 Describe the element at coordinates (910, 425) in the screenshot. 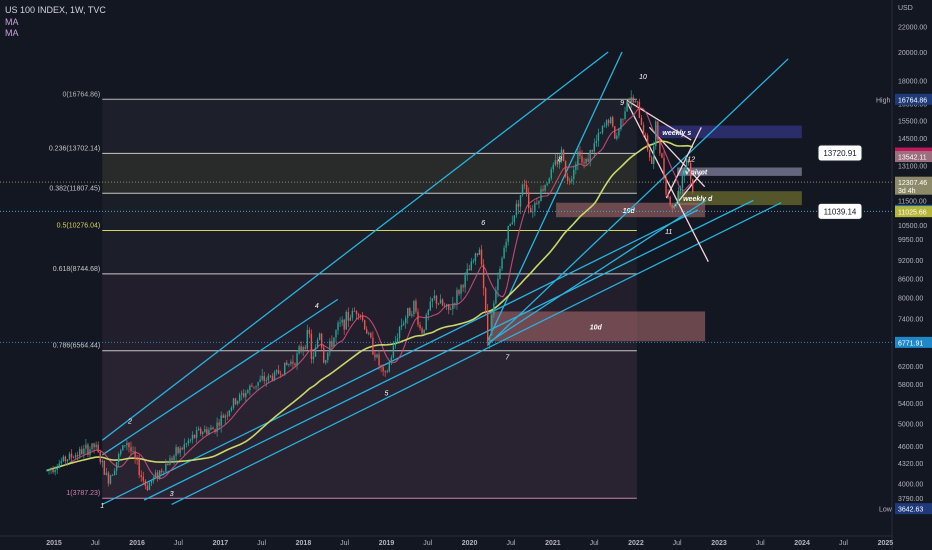

I see `y-tick-label: 5000.00` at that location.